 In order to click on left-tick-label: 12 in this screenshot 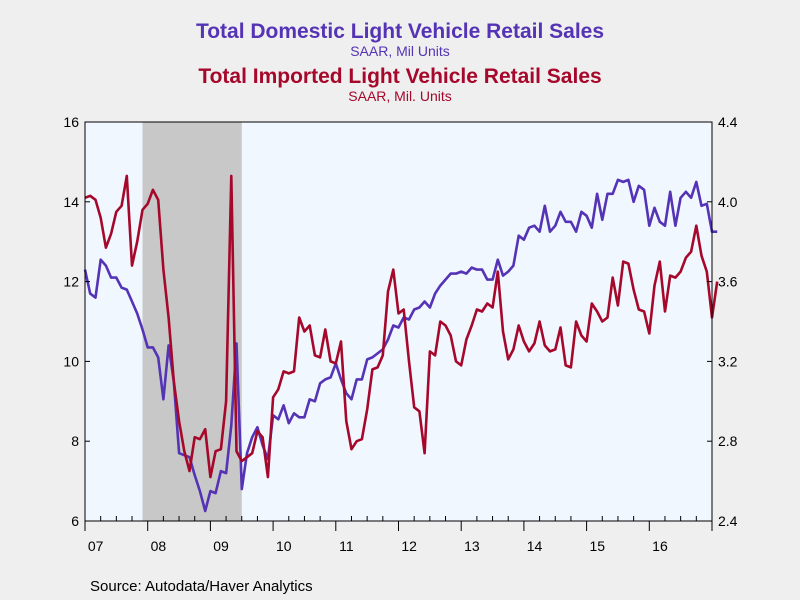, I will do `click(71, 282)`.